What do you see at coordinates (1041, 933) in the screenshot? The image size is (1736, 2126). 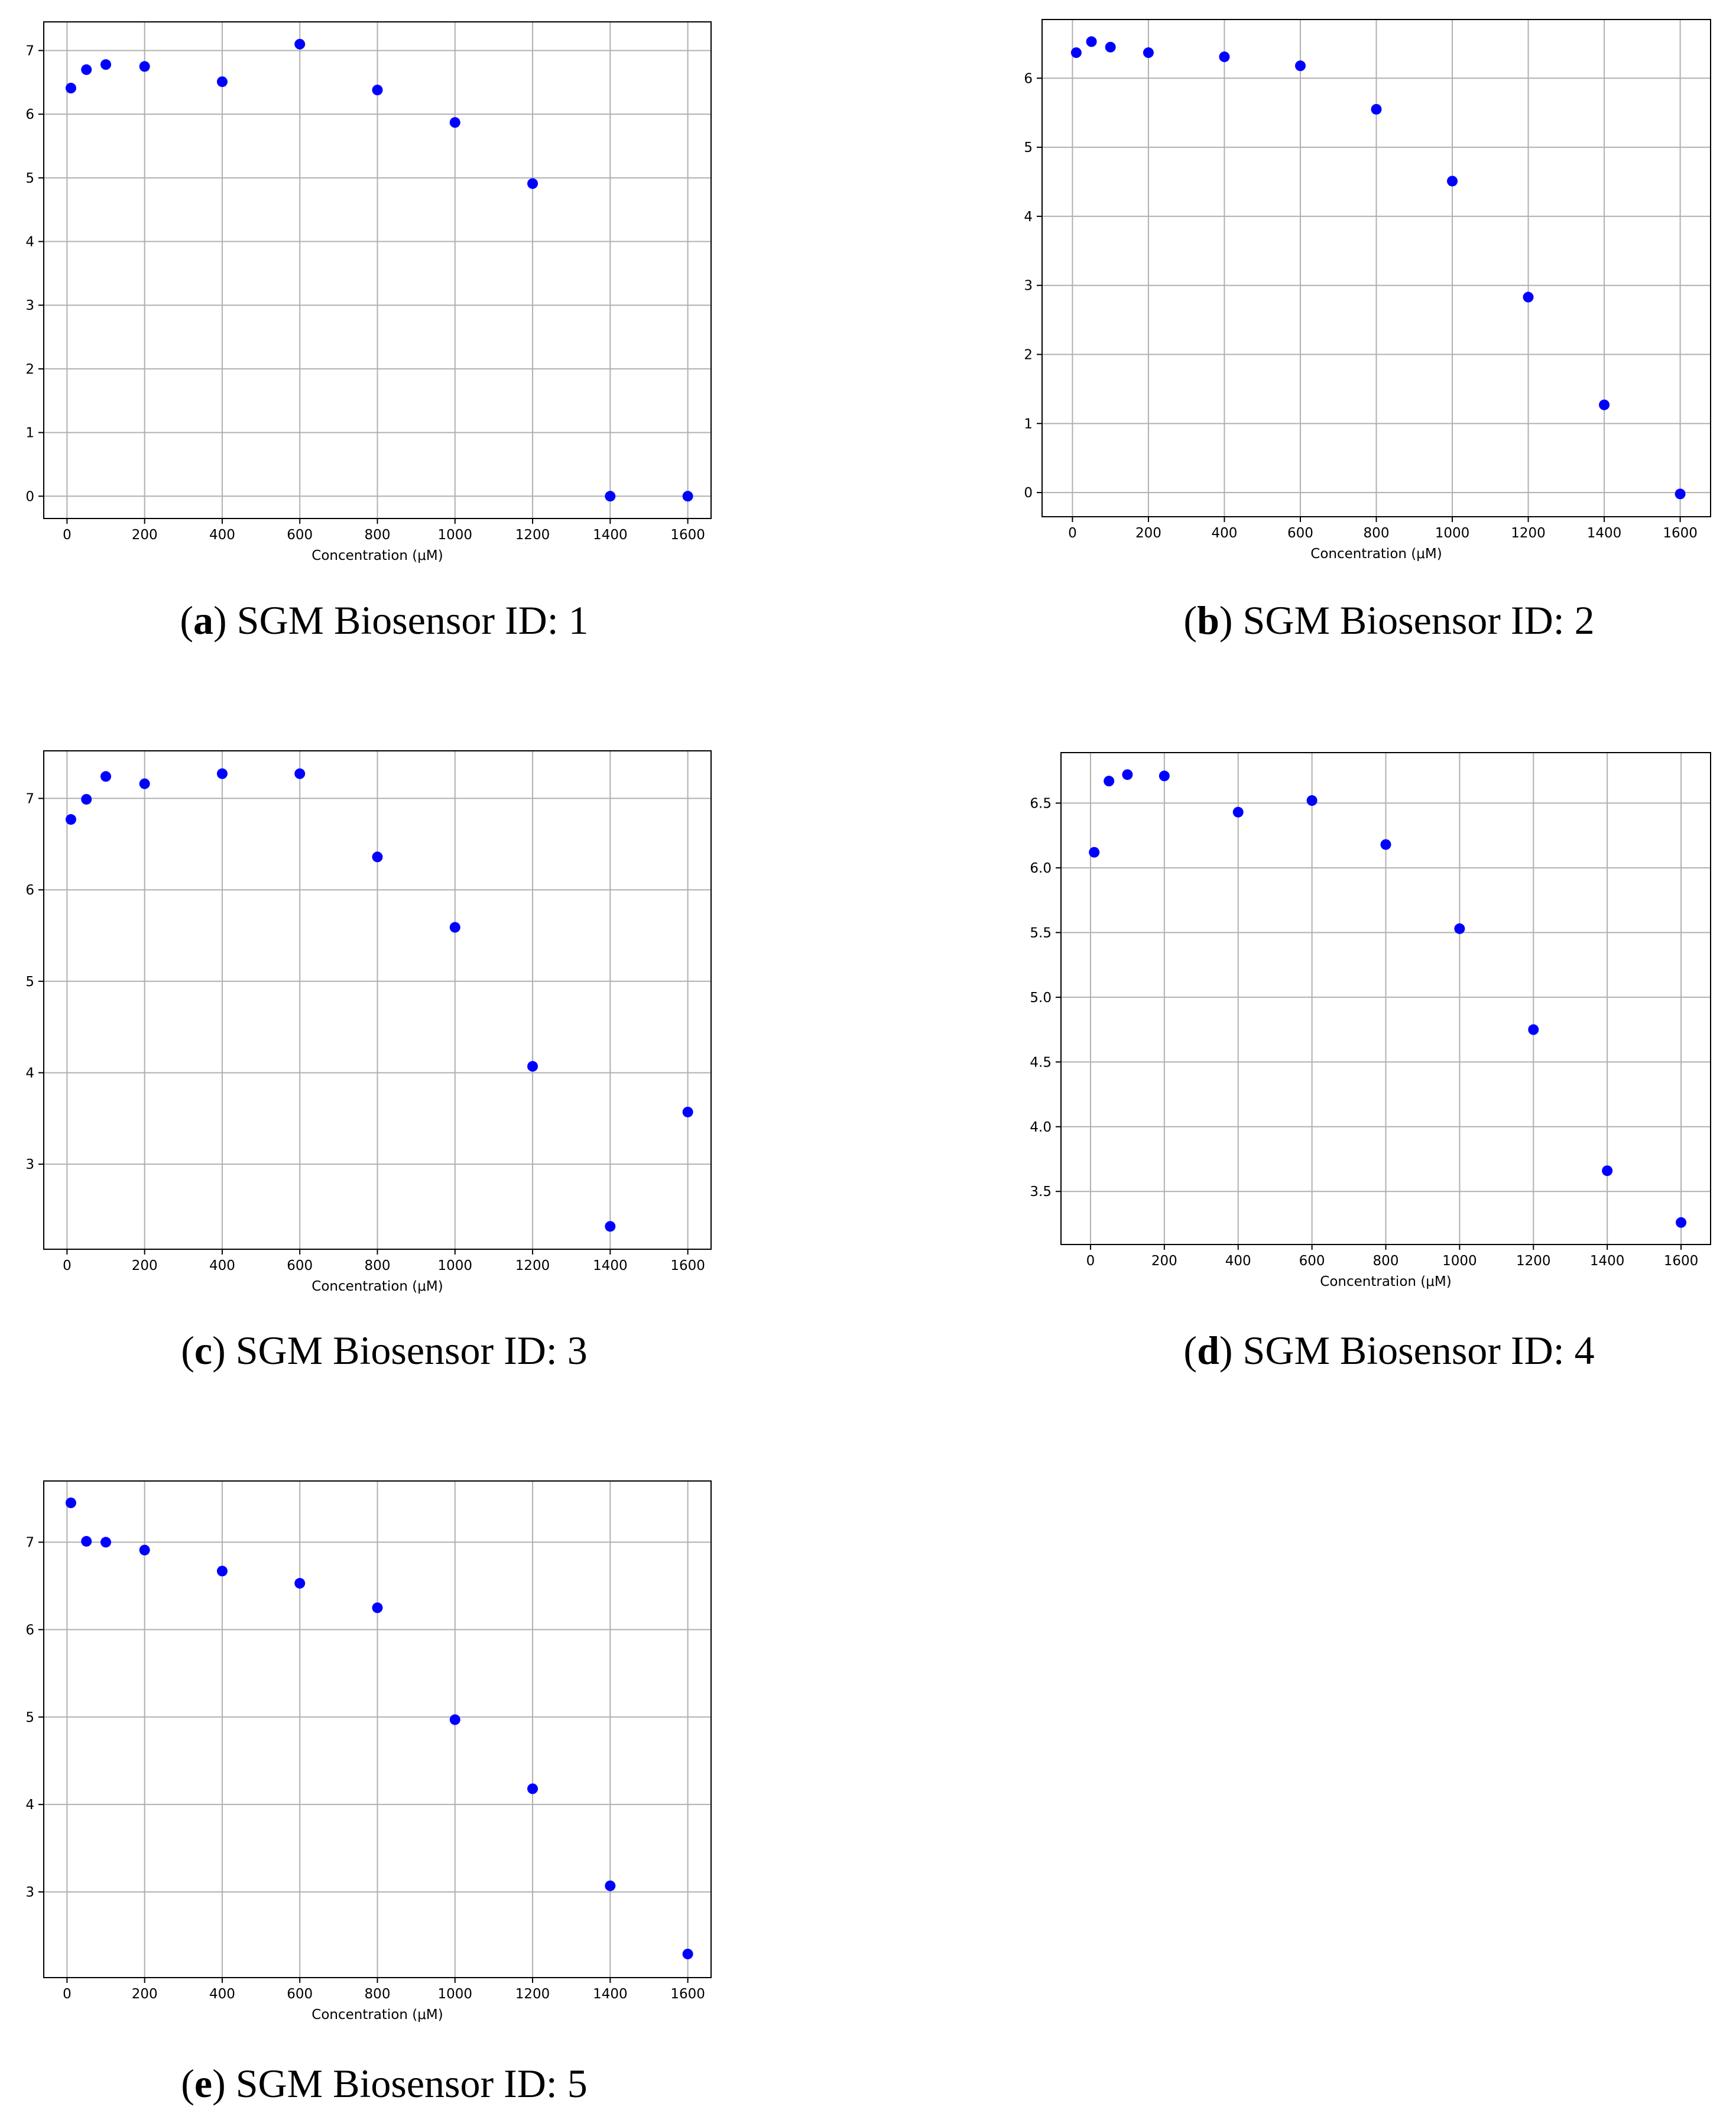 I see `y-tick-label: 5.5` at bounding box center [1041, 933].